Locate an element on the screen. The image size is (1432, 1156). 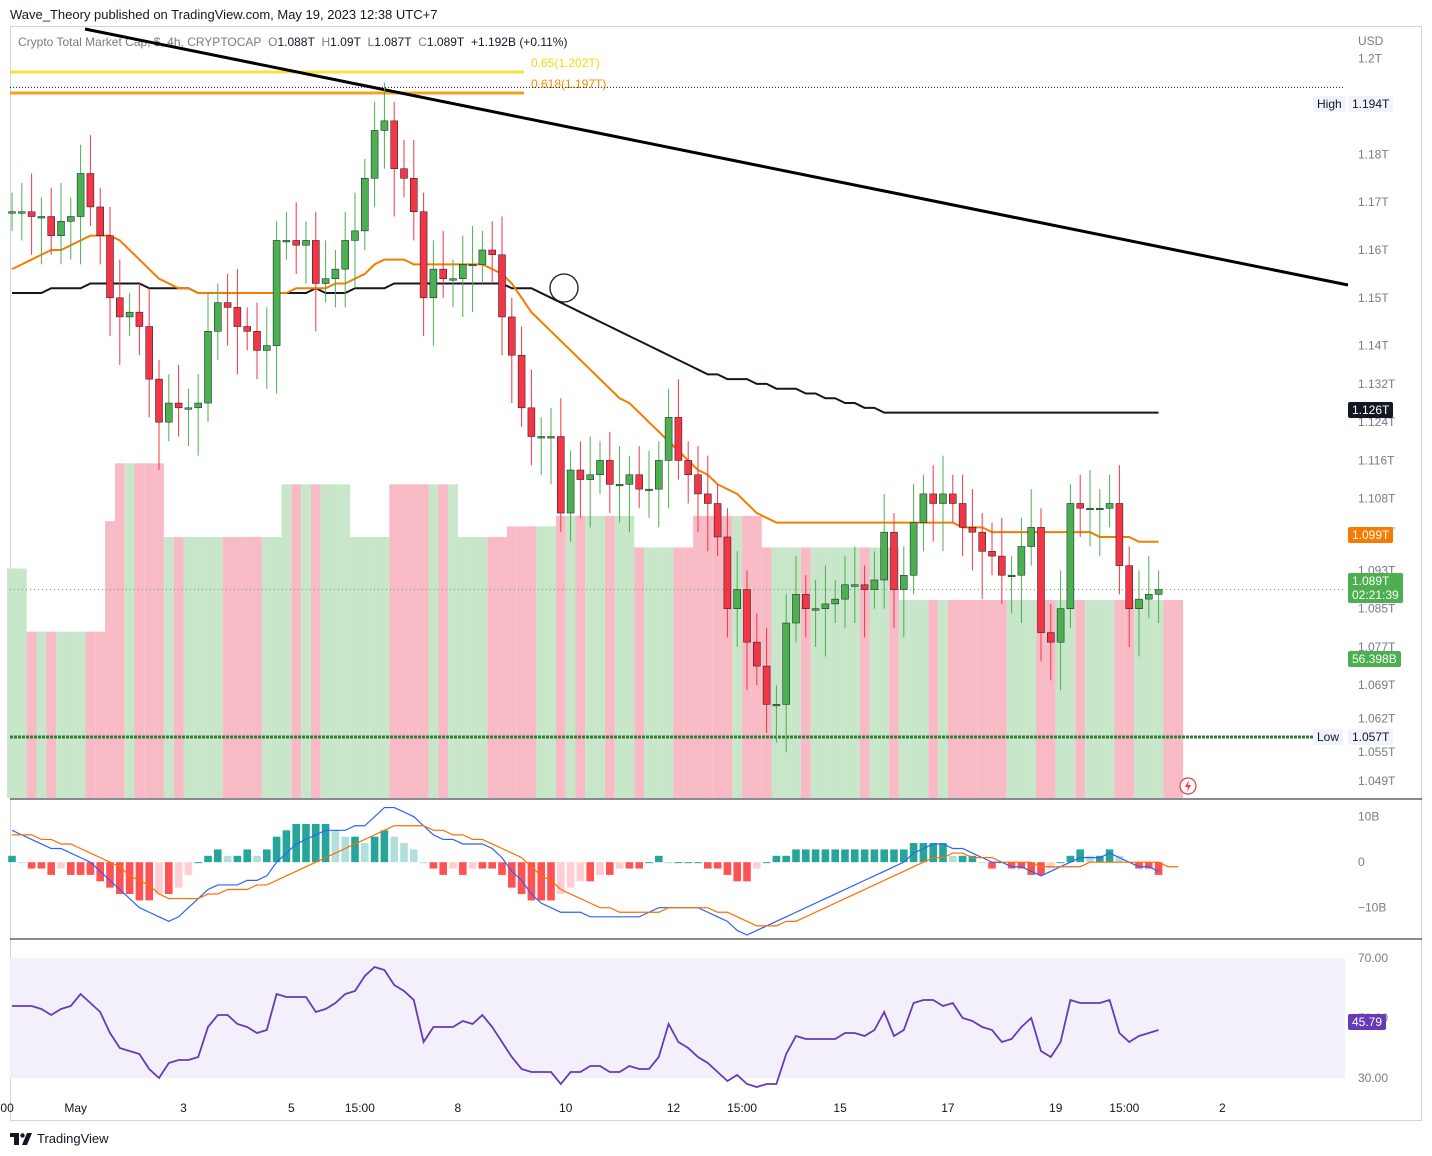
currency-label: USD is located at coordinates (1371, 41).